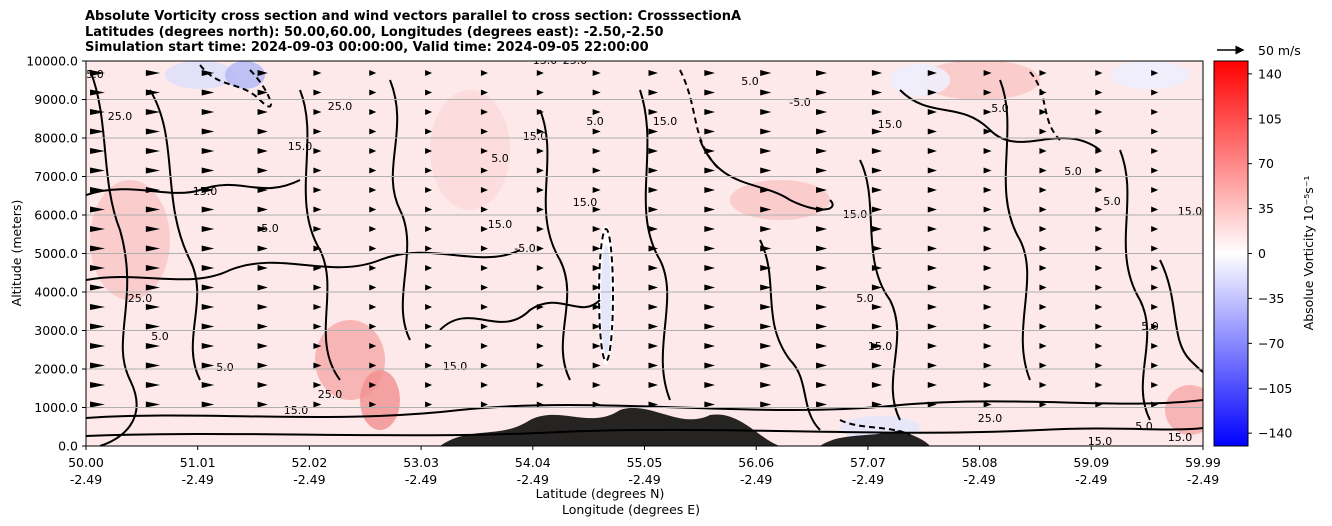 This screenshot has height=526, width=1332. Describe the element at coordinates (980, 462) in the screenshot. I see `x-tick-label-lat: 58.08` at that location.